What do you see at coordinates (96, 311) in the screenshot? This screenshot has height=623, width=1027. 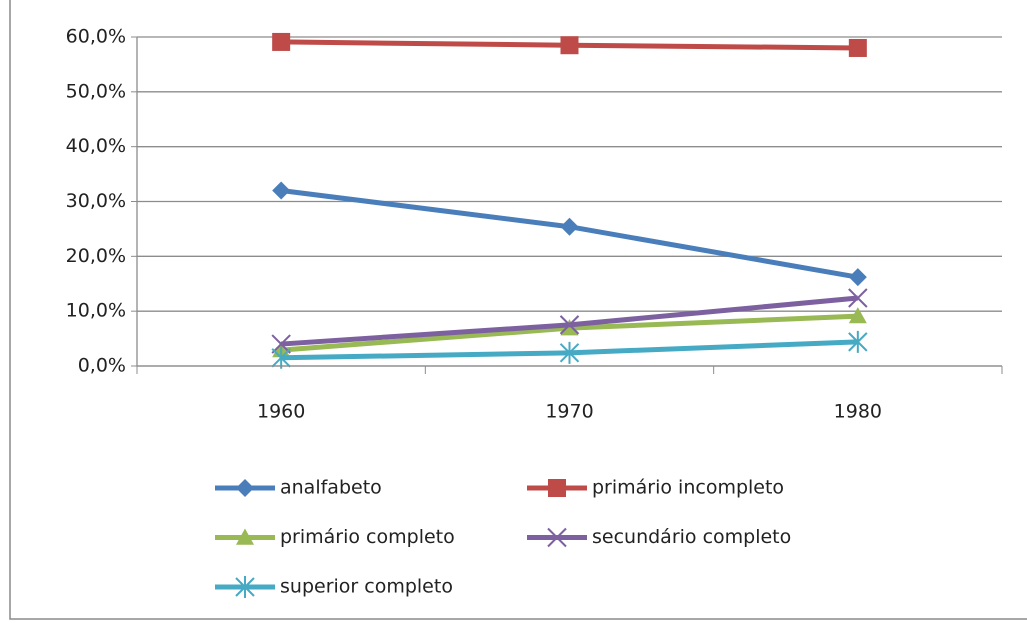 I see `y-tick-label: 10,0%` at bounding box center [96, 311].